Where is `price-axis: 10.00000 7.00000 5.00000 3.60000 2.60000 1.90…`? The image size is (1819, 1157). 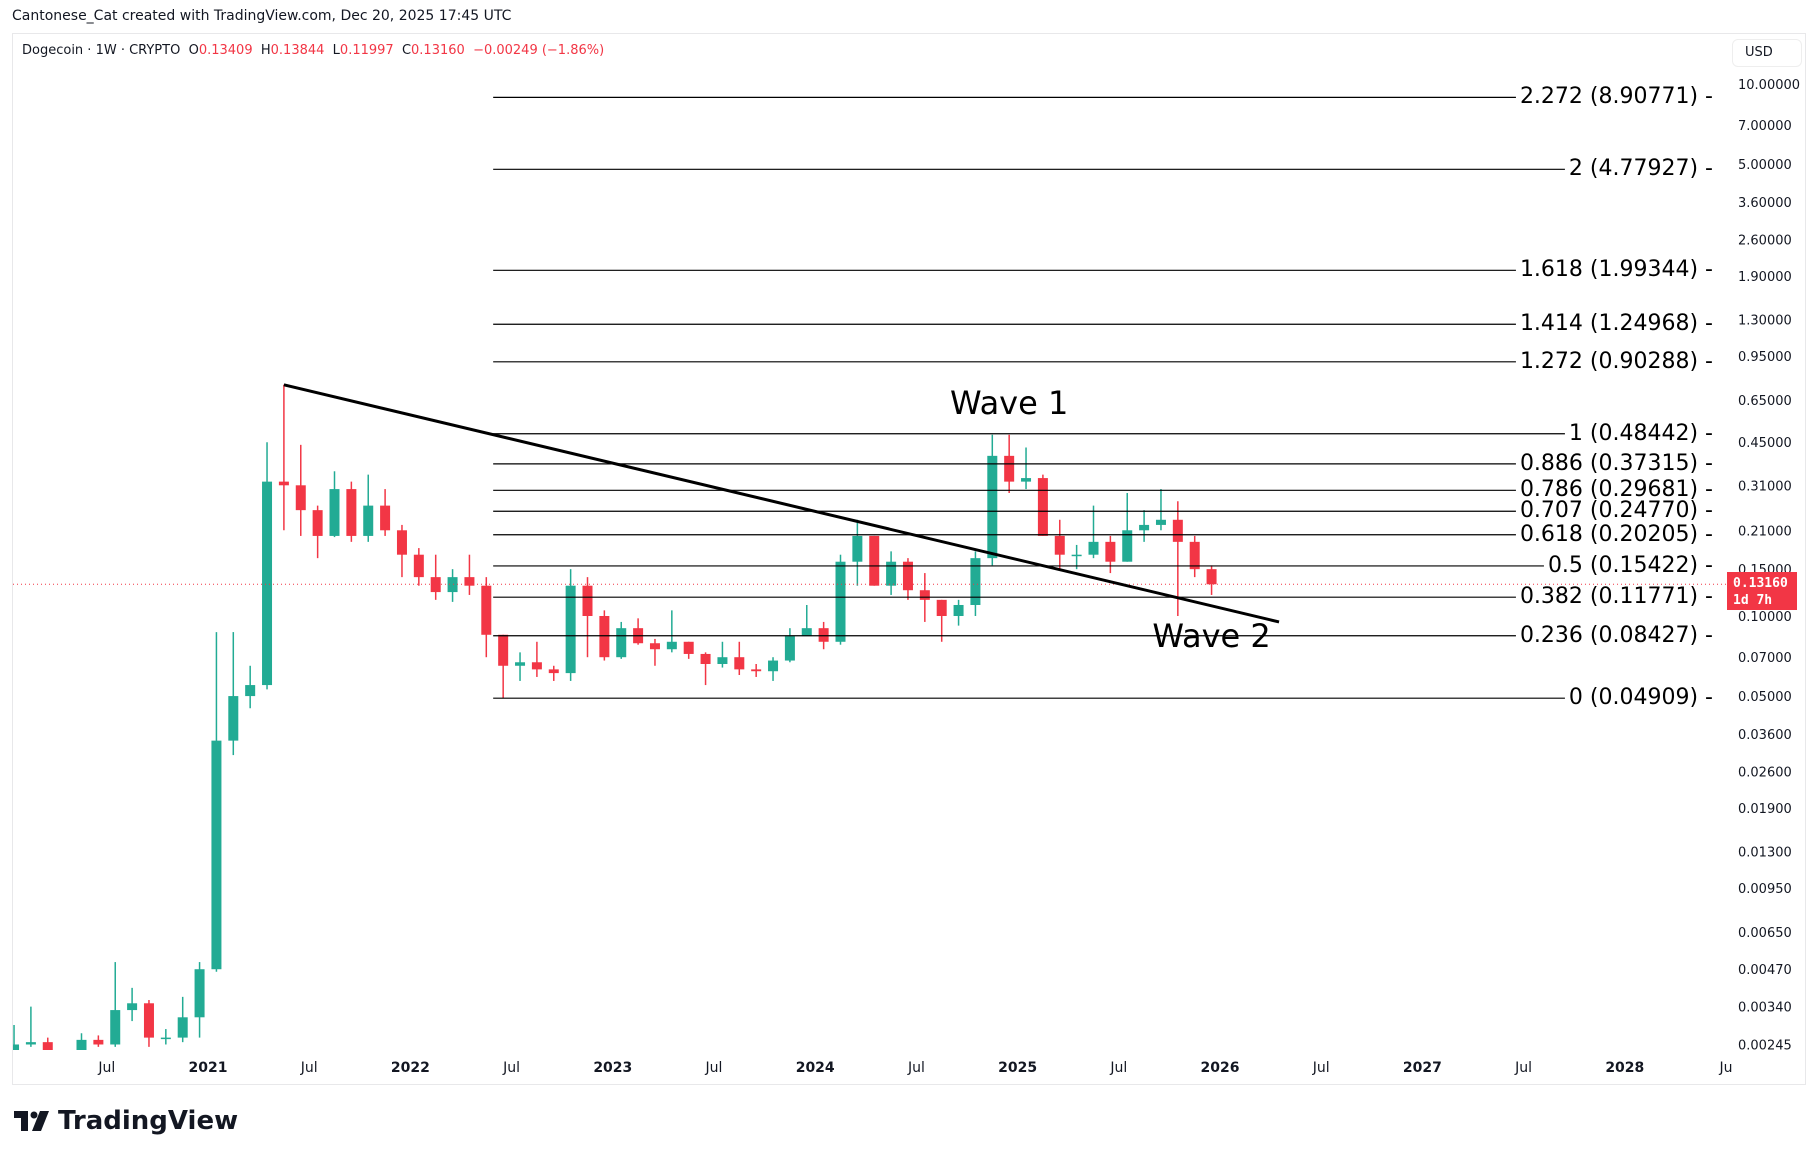
price-axis: 10.00000 7.00000 5.00000 3.60000 2.60000 1.90… is located at coordinates (1769, 565).